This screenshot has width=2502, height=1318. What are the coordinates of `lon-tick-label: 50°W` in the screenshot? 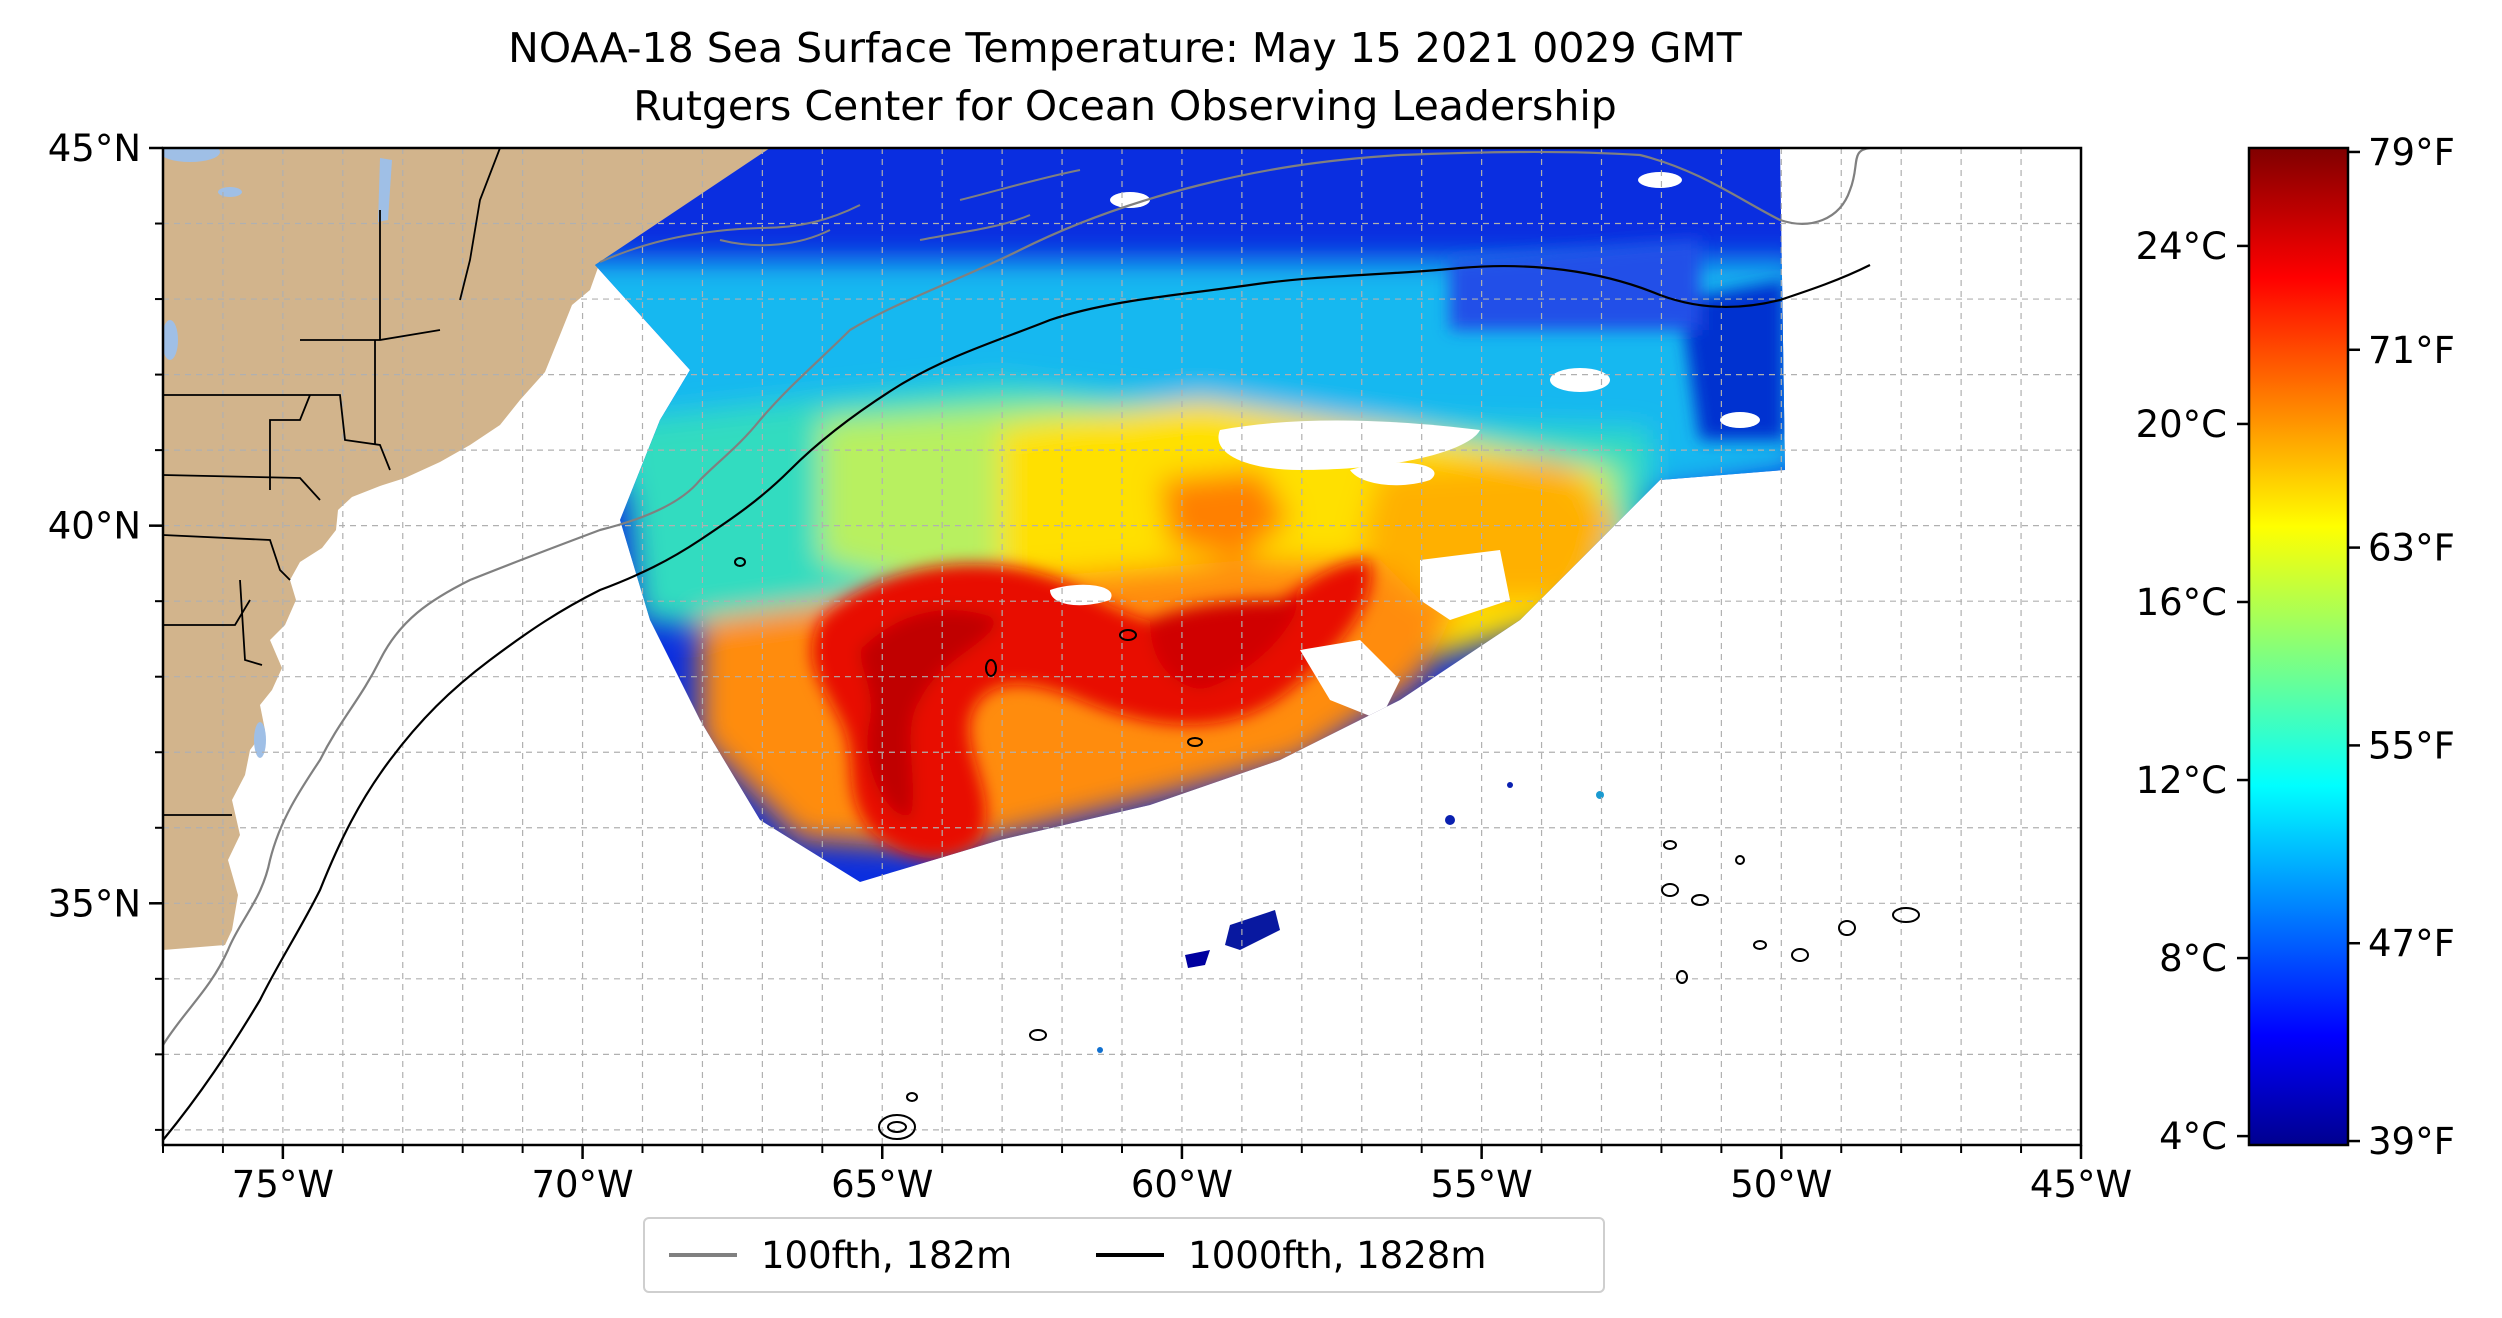 It's located at (1781, 1184).